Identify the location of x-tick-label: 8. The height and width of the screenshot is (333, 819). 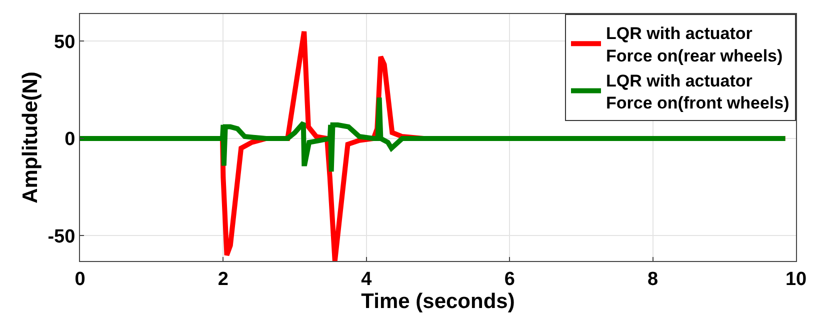
(653, 279).